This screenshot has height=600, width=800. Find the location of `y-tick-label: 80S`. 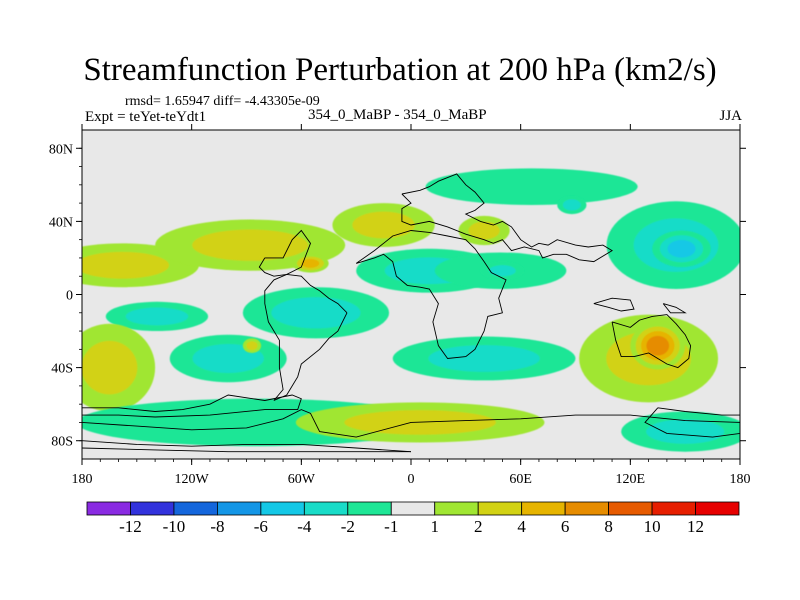

y-tick-label: 80S is located at coordinates (62, 442).